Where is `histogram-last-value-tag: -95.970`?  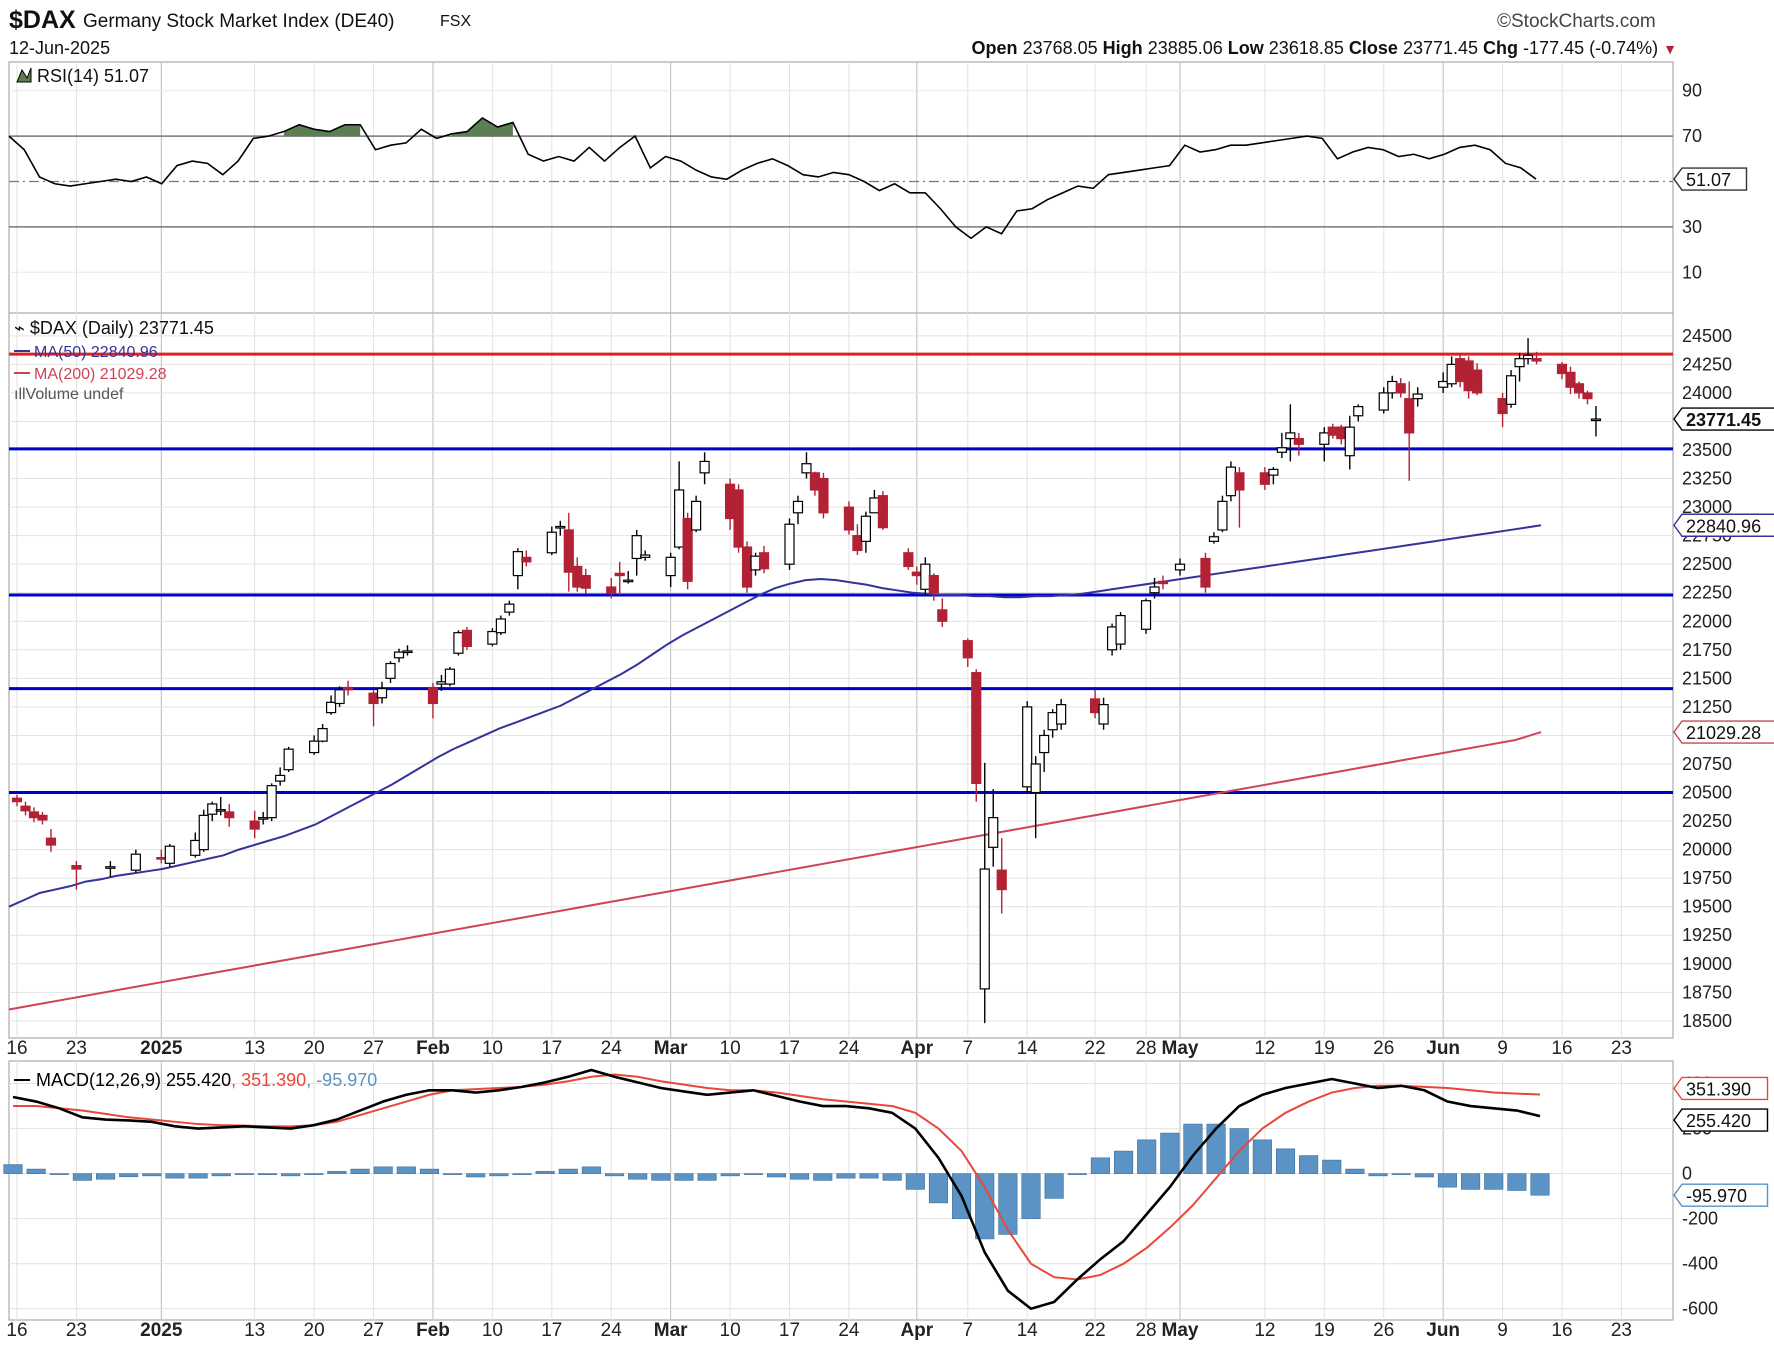 histogram-last-value-tag: -95.970 is located at coordinates (1721, 1195).